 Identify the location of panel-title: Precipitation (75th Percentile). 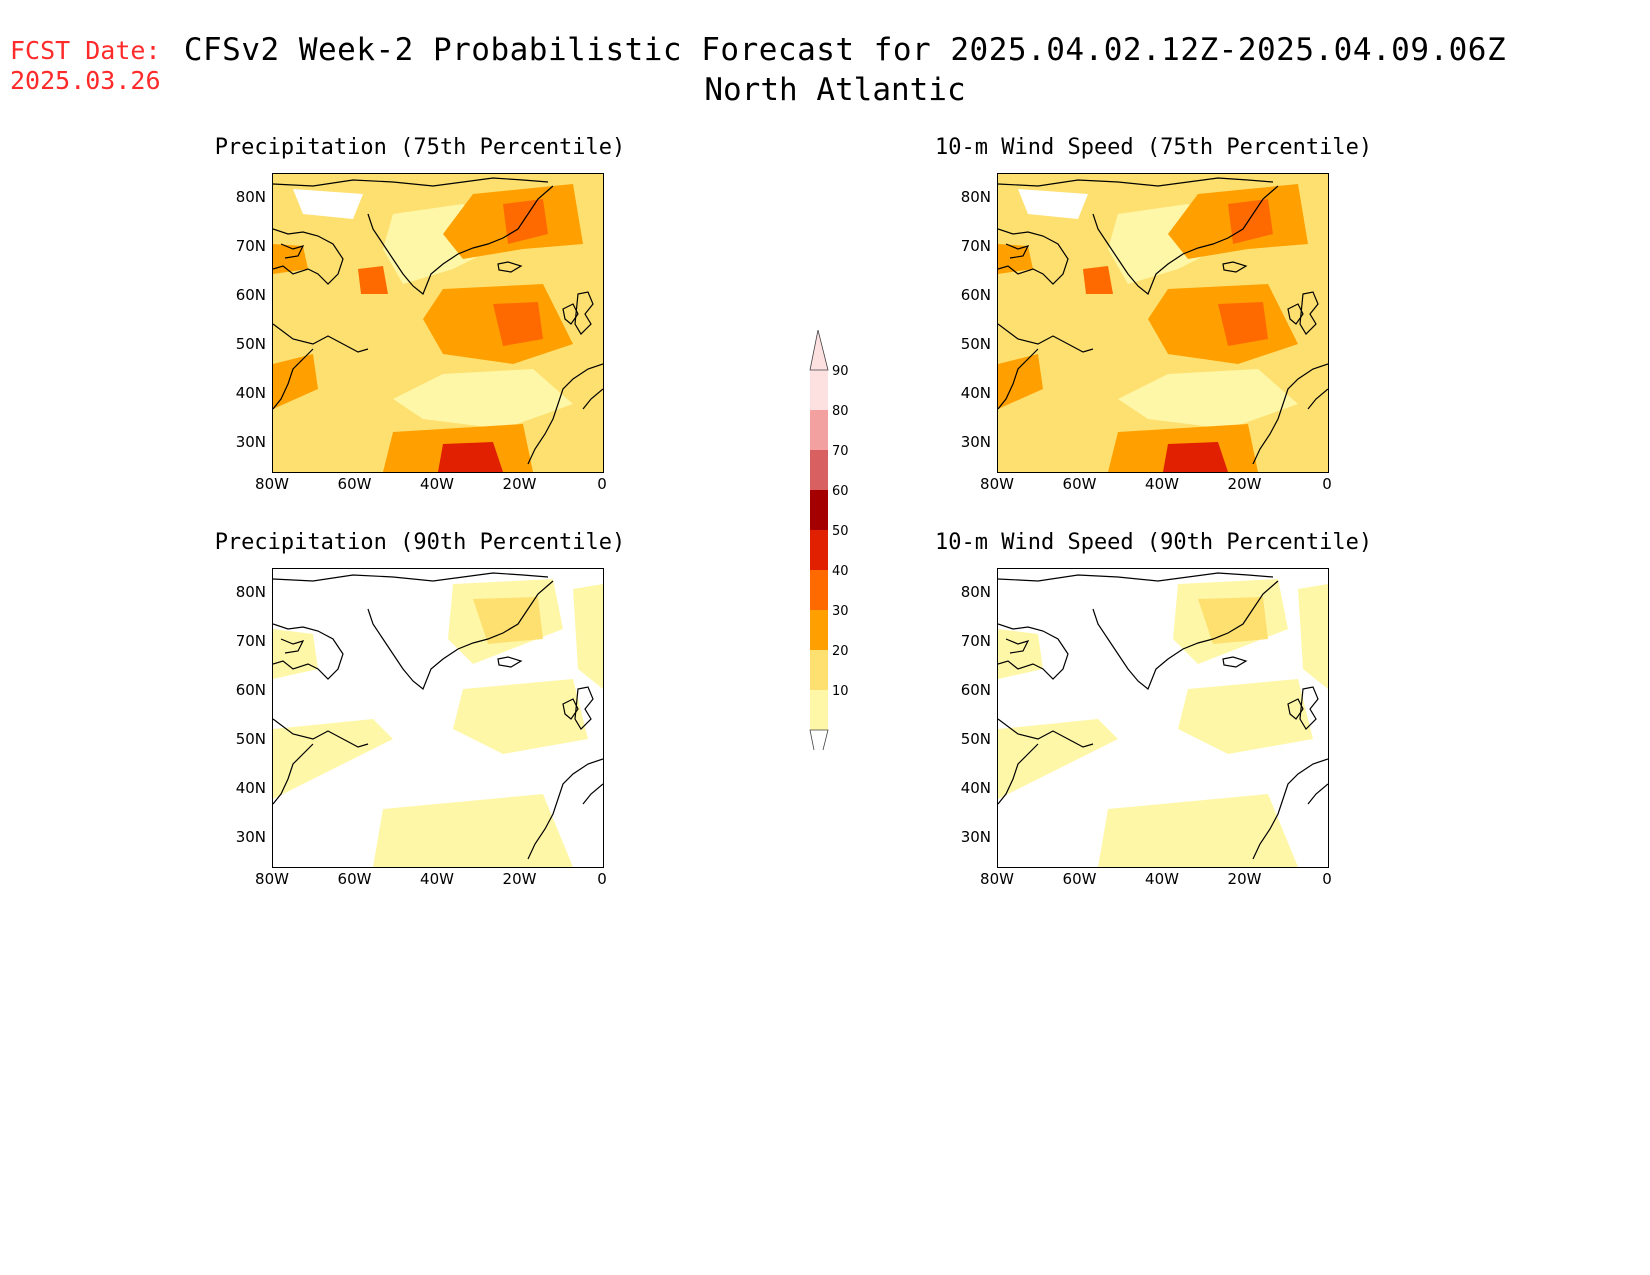
(420, 147).